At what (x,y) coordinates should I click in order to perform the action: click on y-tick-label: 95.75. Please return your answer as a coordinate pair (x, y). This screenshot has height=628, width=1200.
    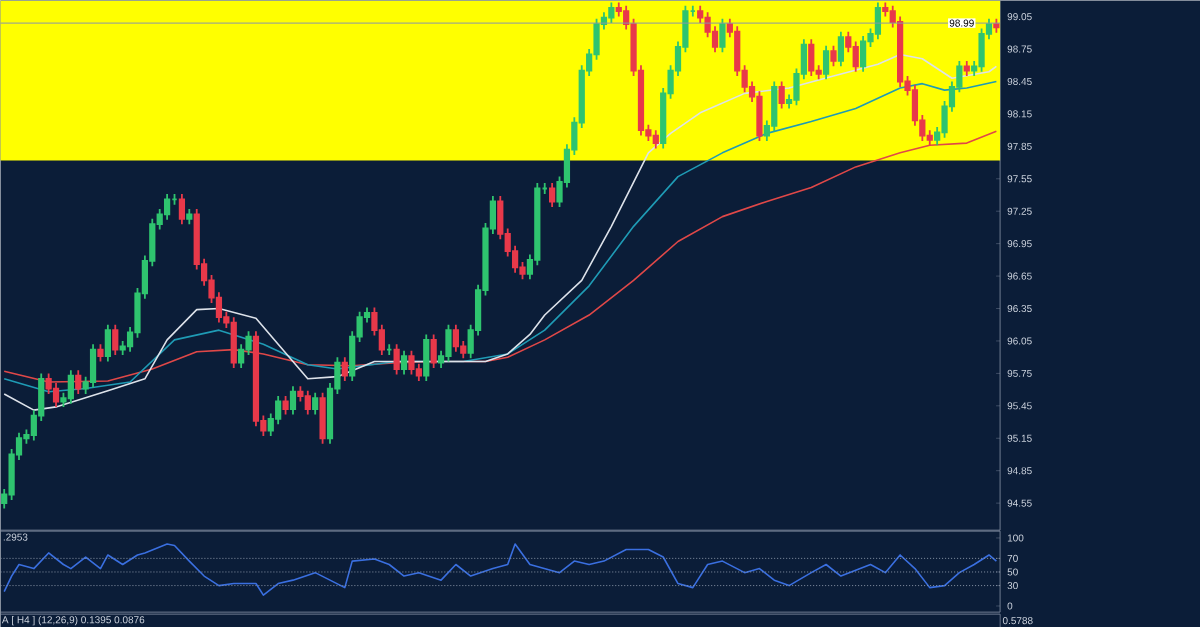
    Looking at the image, I should click on (1019, 374).